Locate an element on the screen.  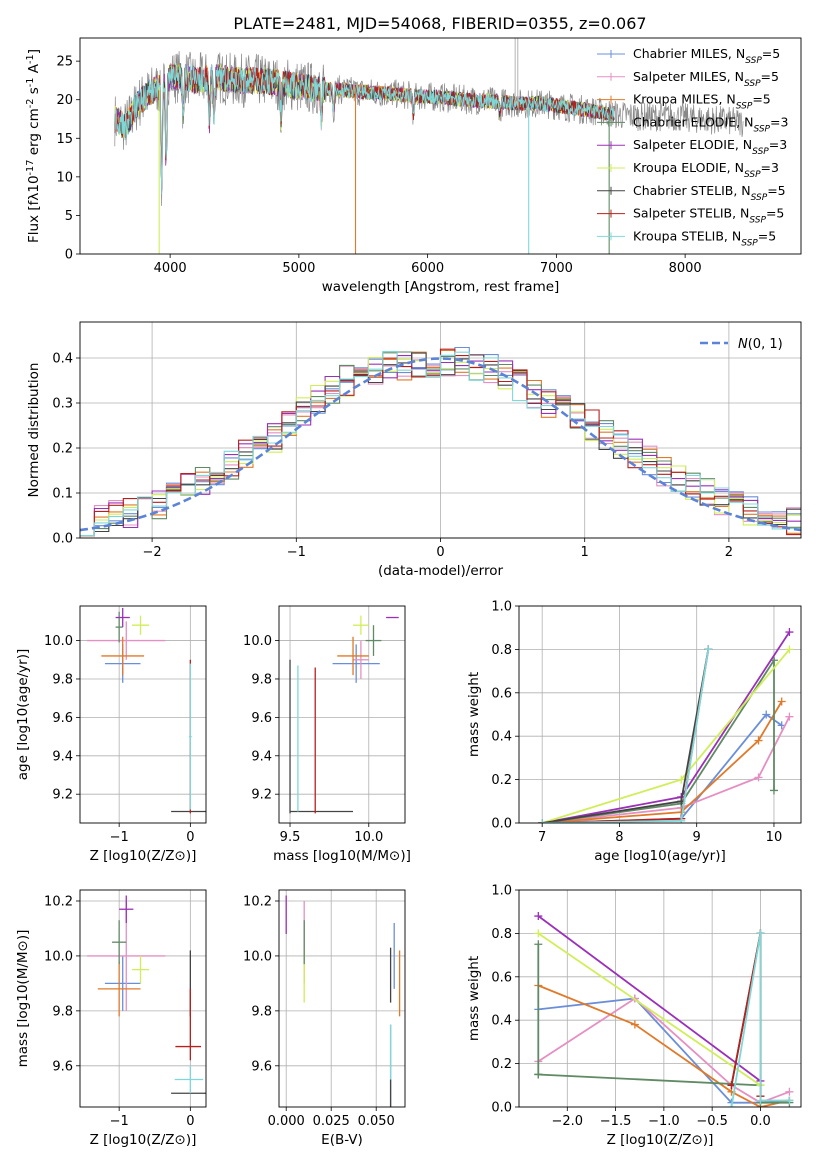
legend-label: N(0, 1) is located at coordinates (760, 344).